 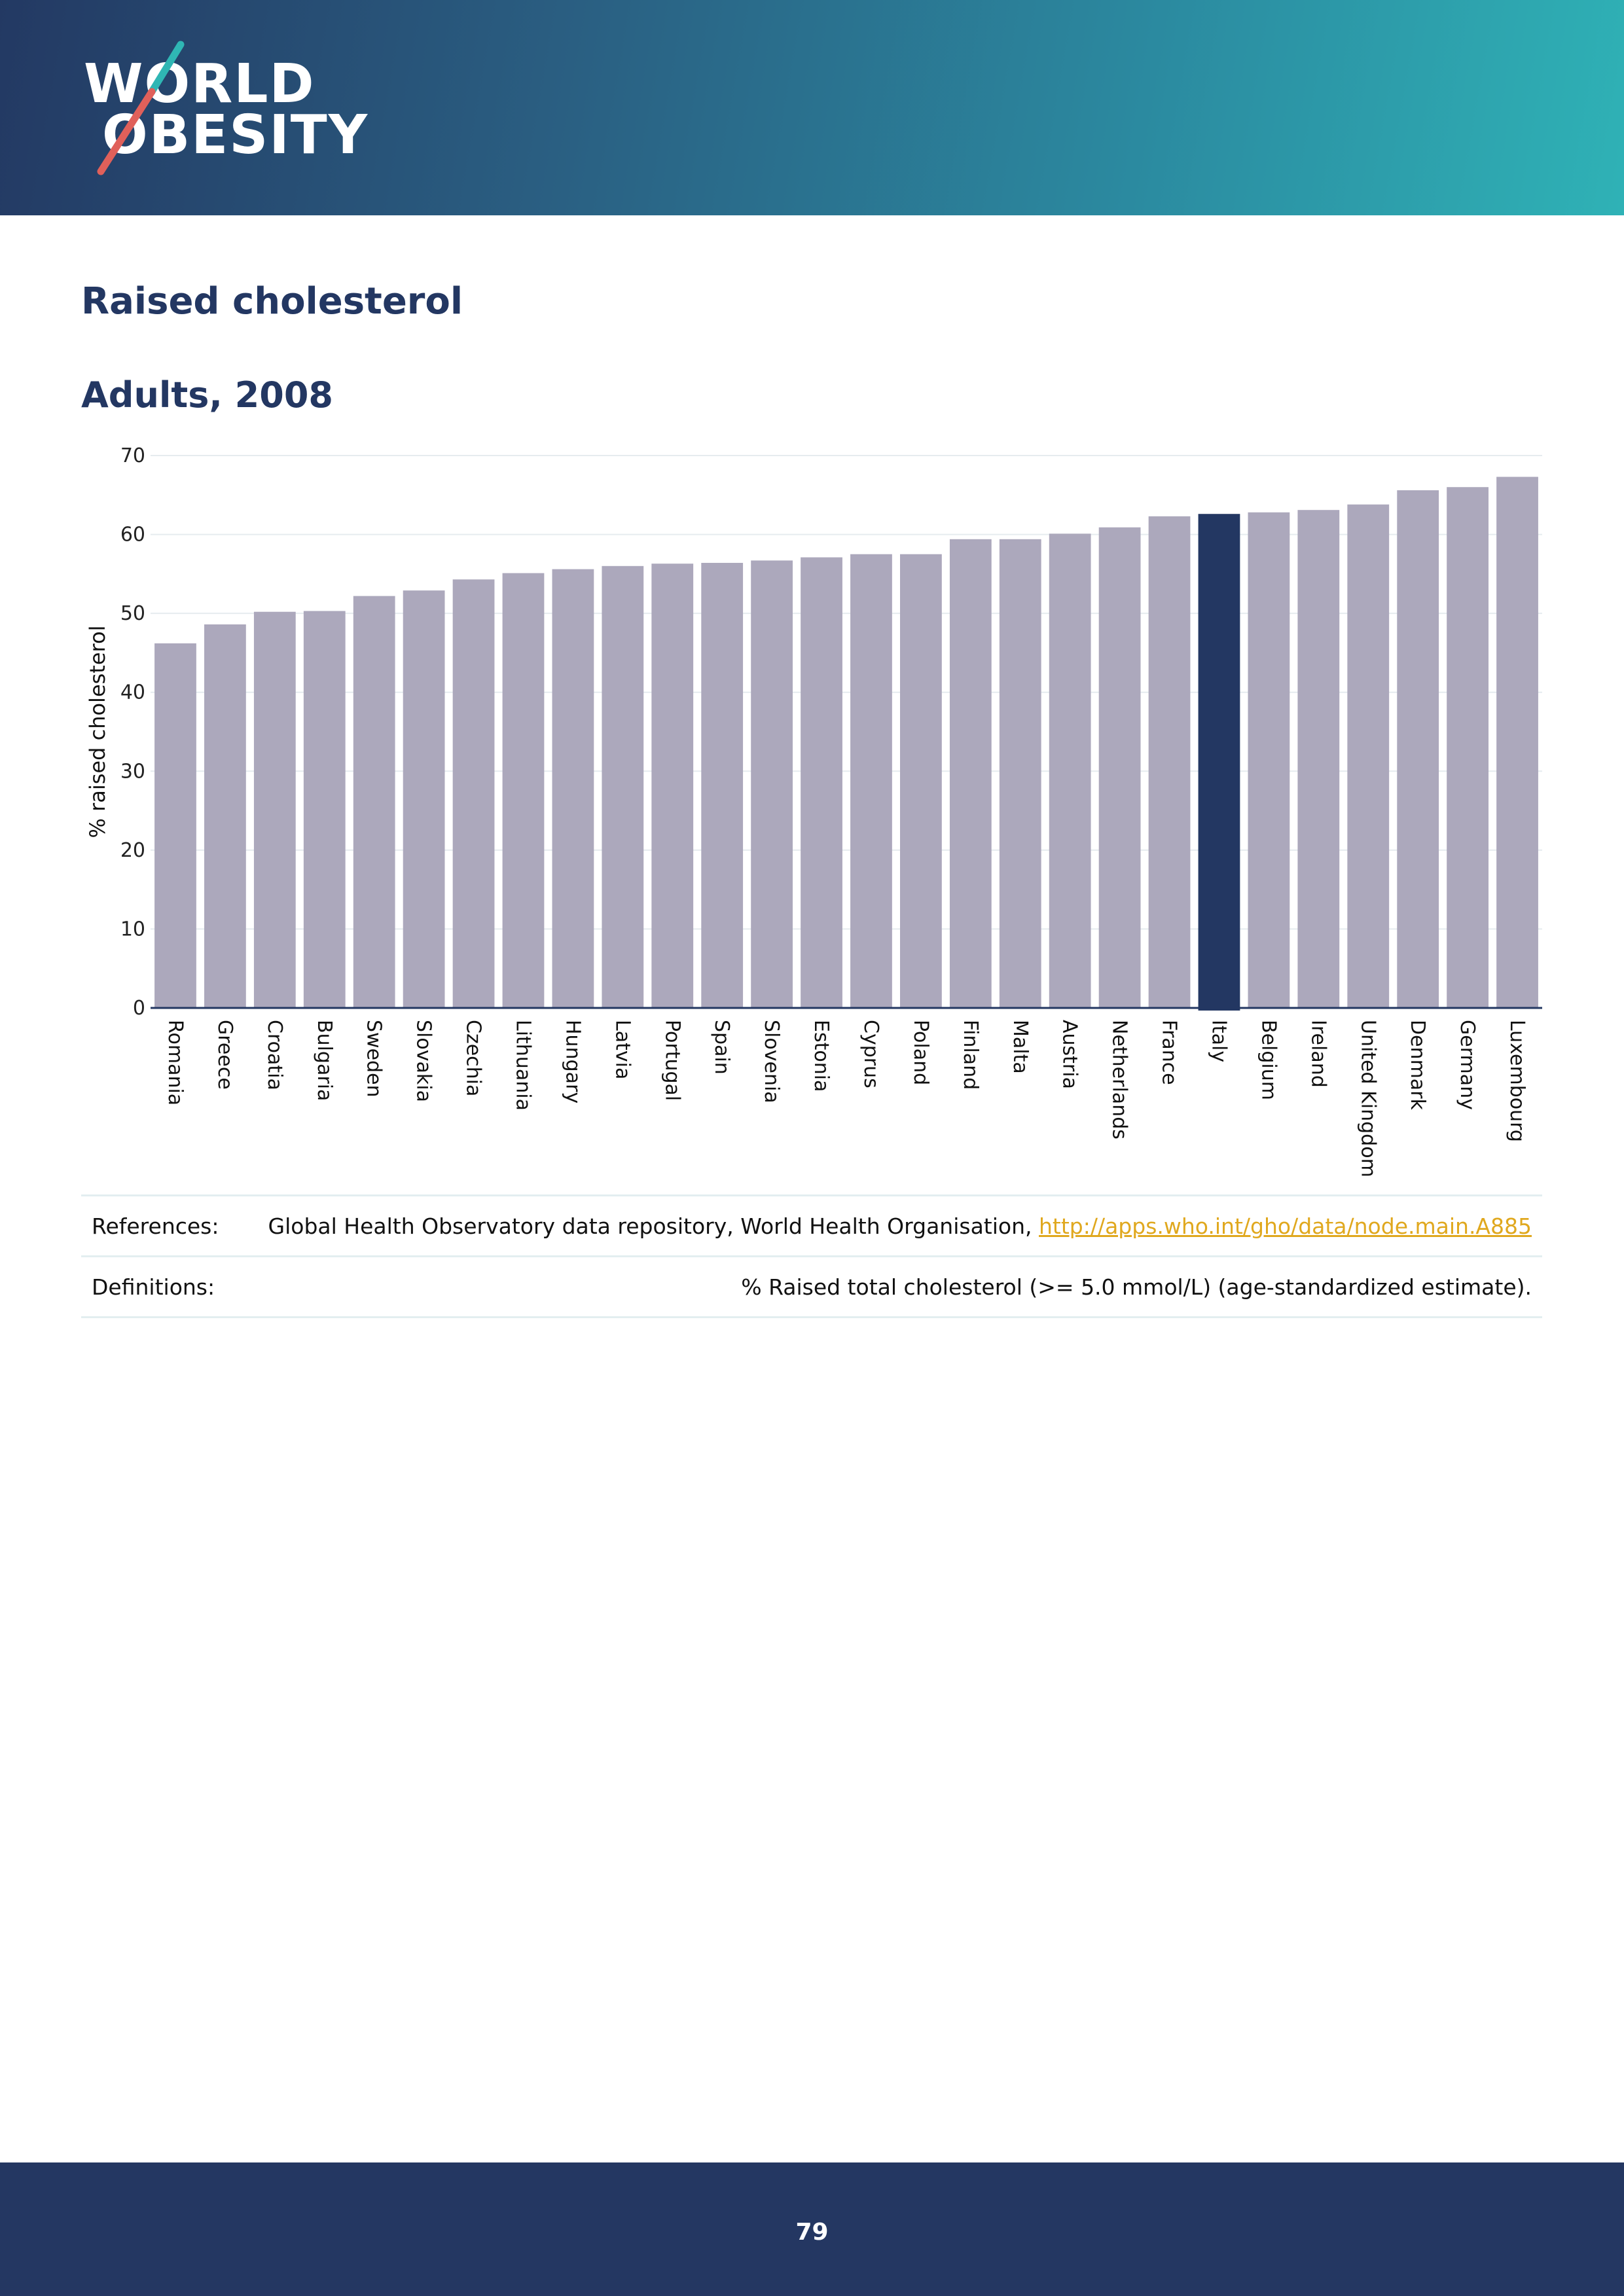 What do you see at coordinates (1020, 773) in the screenshot?
I see `bar-malta` at bounding box center [1020, 773].